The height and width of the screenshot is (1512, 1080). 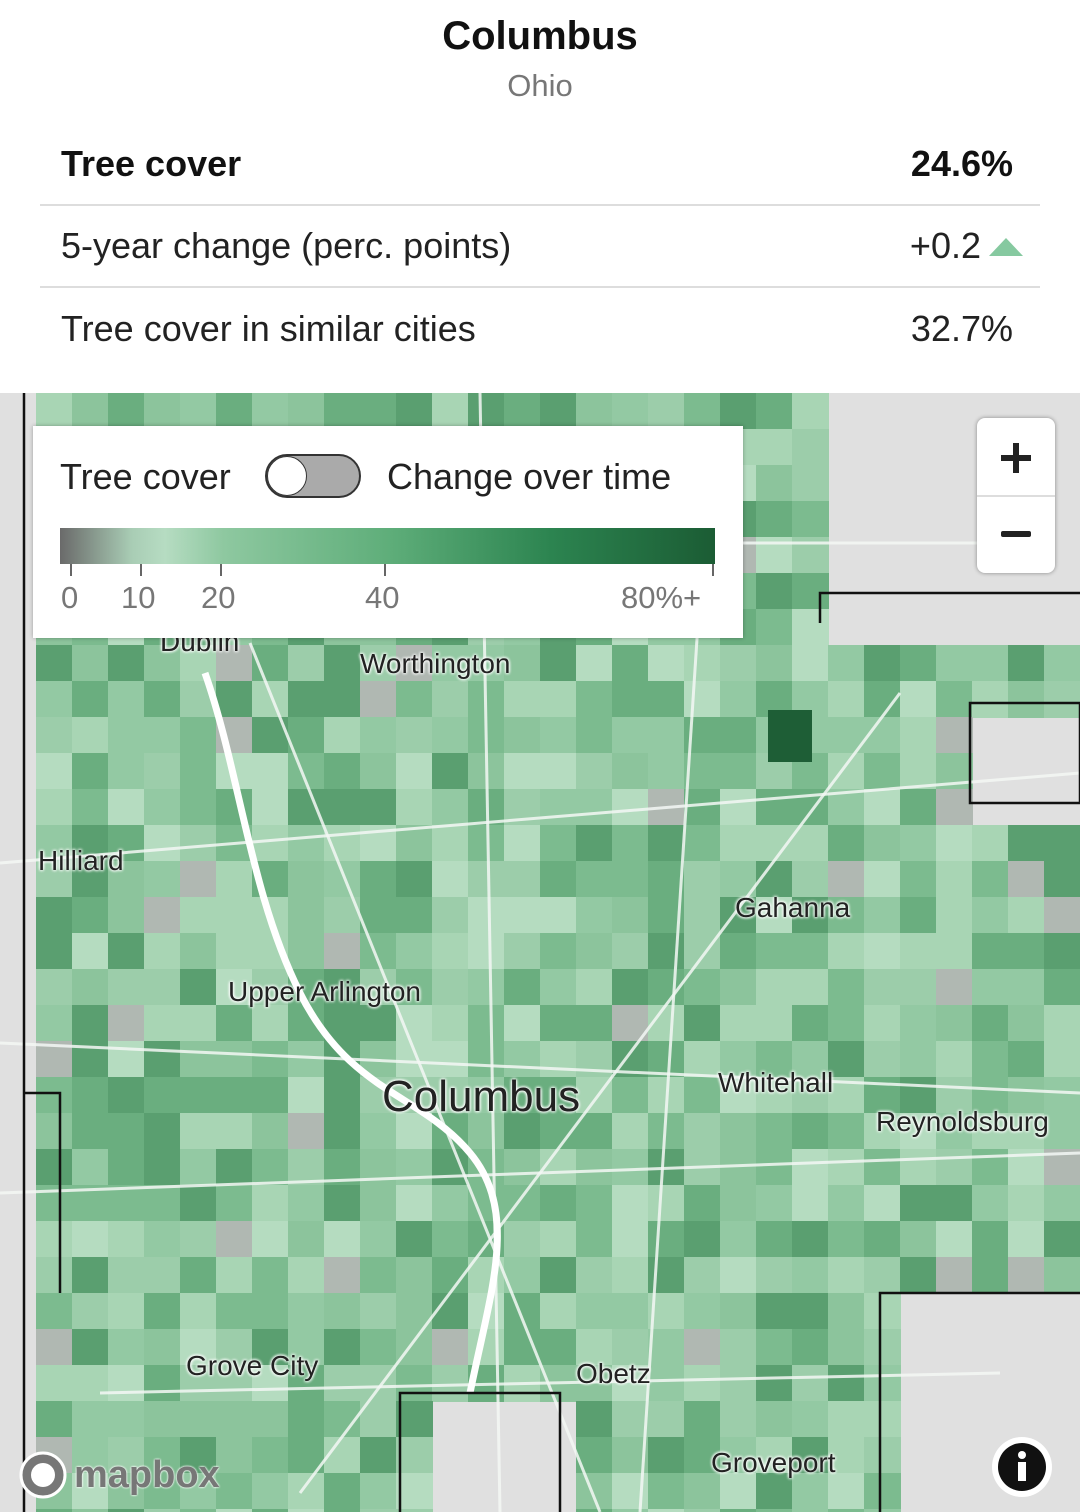 What do you see at coordinates (43, 1475) in the screenshot?
I see `mapbox-icon` at bounding box center [43, 1475].